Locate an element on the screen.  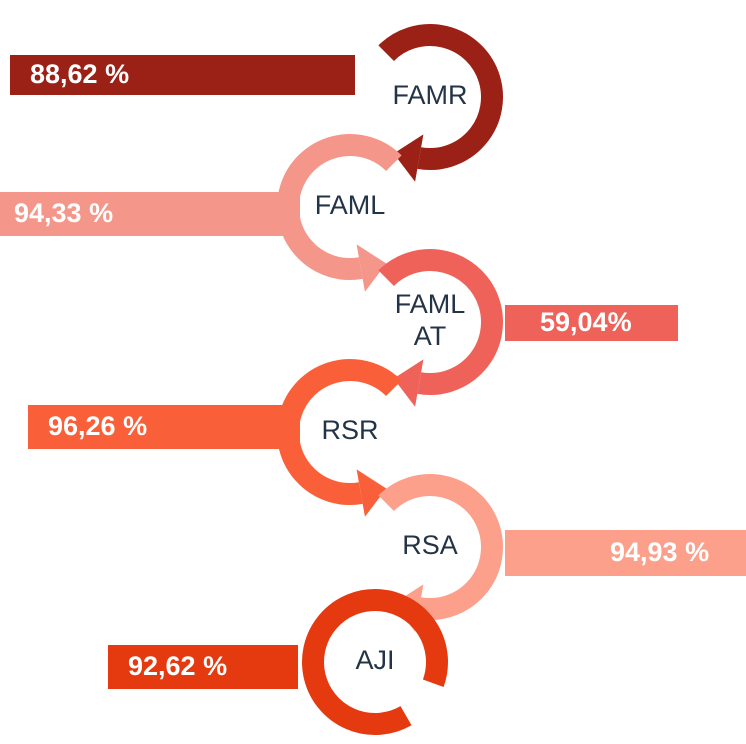
node-label: AJI is located at coordinates (374, 660).